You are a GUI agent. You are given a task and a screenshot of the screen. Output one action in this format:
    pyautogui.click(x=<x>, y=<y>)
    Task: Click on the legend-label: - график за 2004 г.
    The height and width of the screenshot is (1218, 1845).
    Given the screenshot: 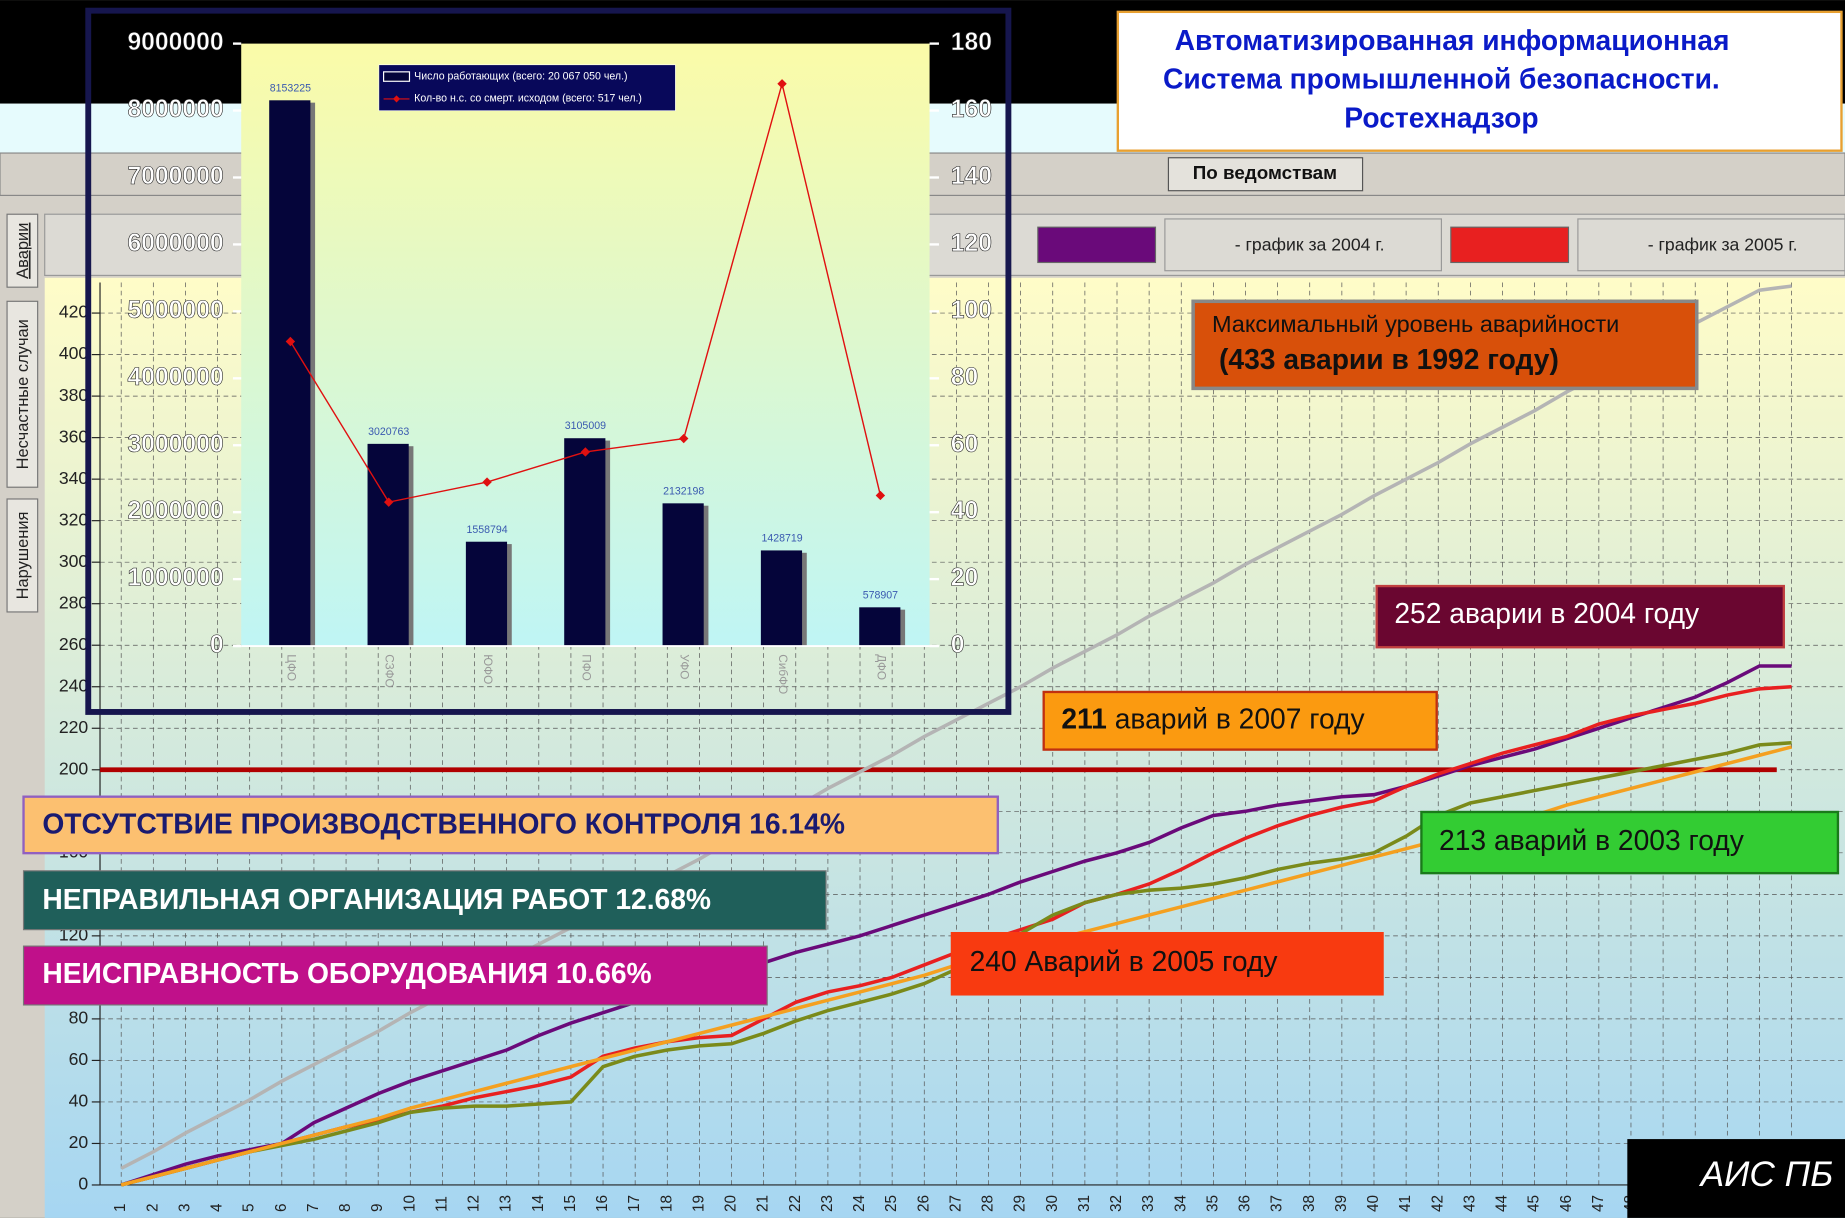 What is the action you would take?
    pyautogui.click(x=1310, y=245)
    